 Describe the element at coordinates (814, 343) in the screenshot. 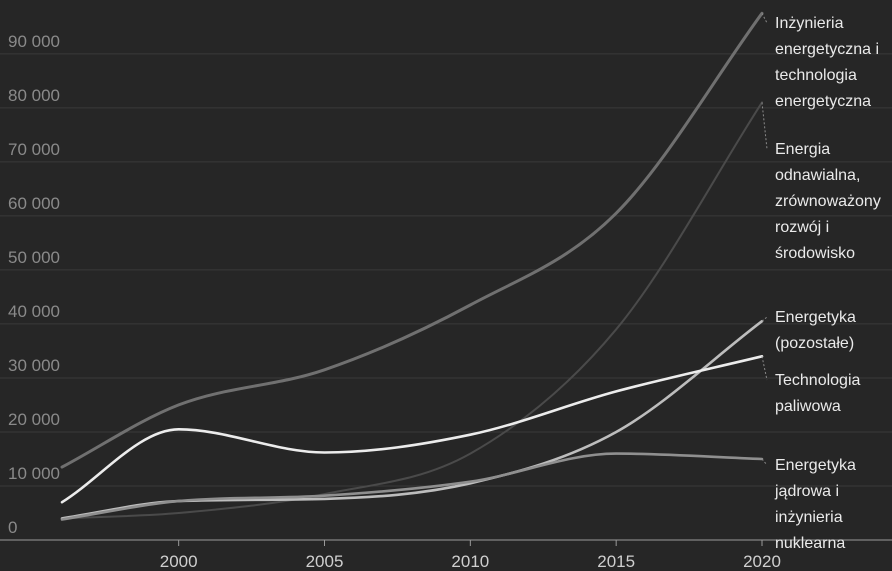

I see `series-label-line: (pozostałe)` at that location.